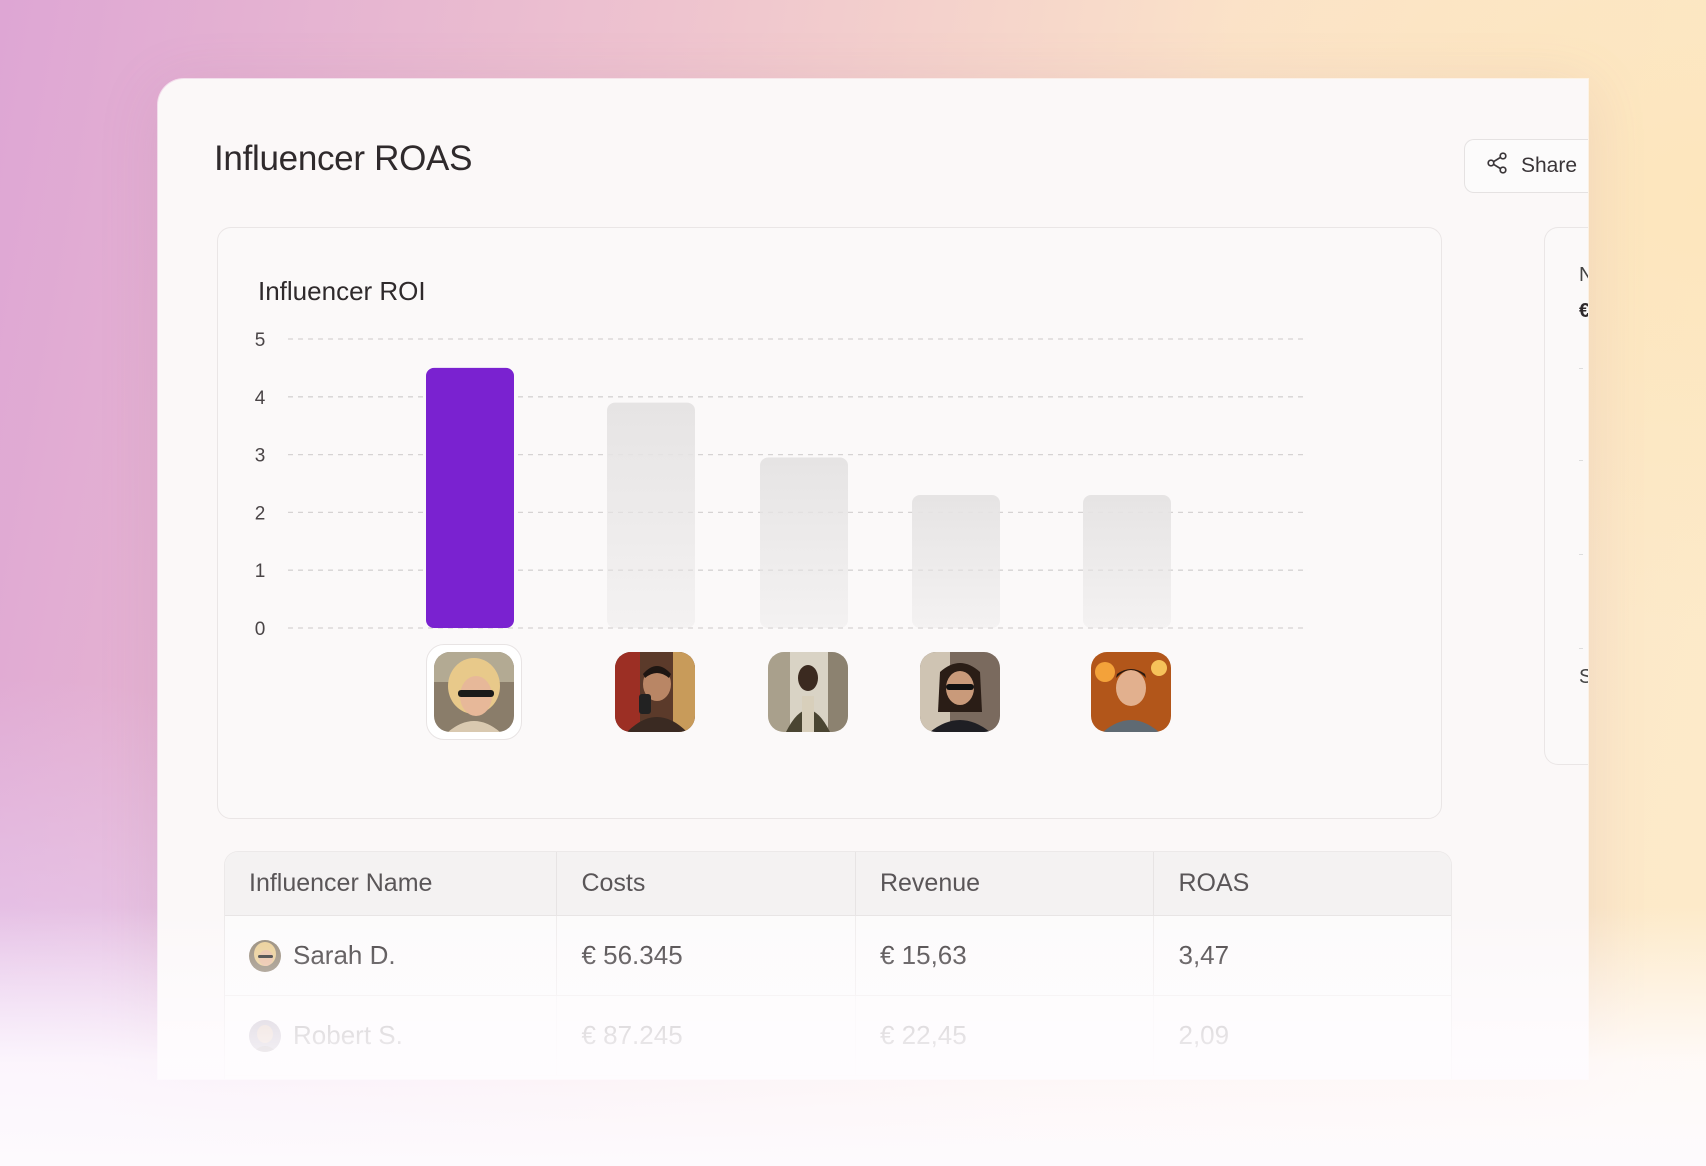 The height and width of the screenshot is (1166, 1706). I want to click on y-tick-label: 0, so click(260, 629).